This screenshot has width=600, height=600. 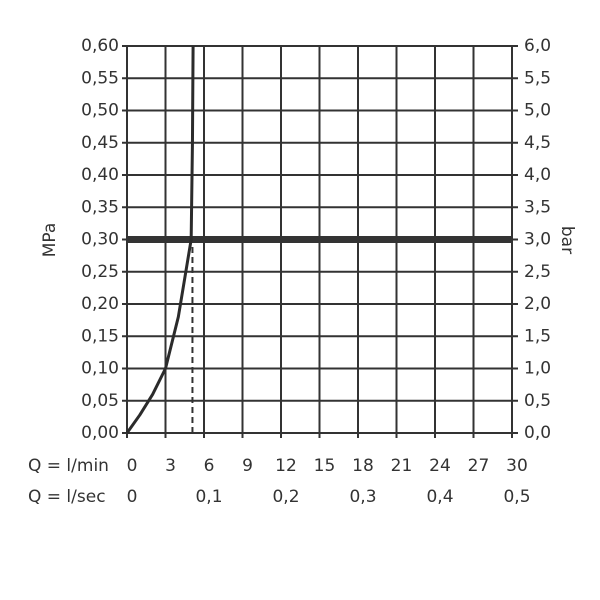 I want to click on y2-tick-label: 3,5, so click(x=537, y=207).